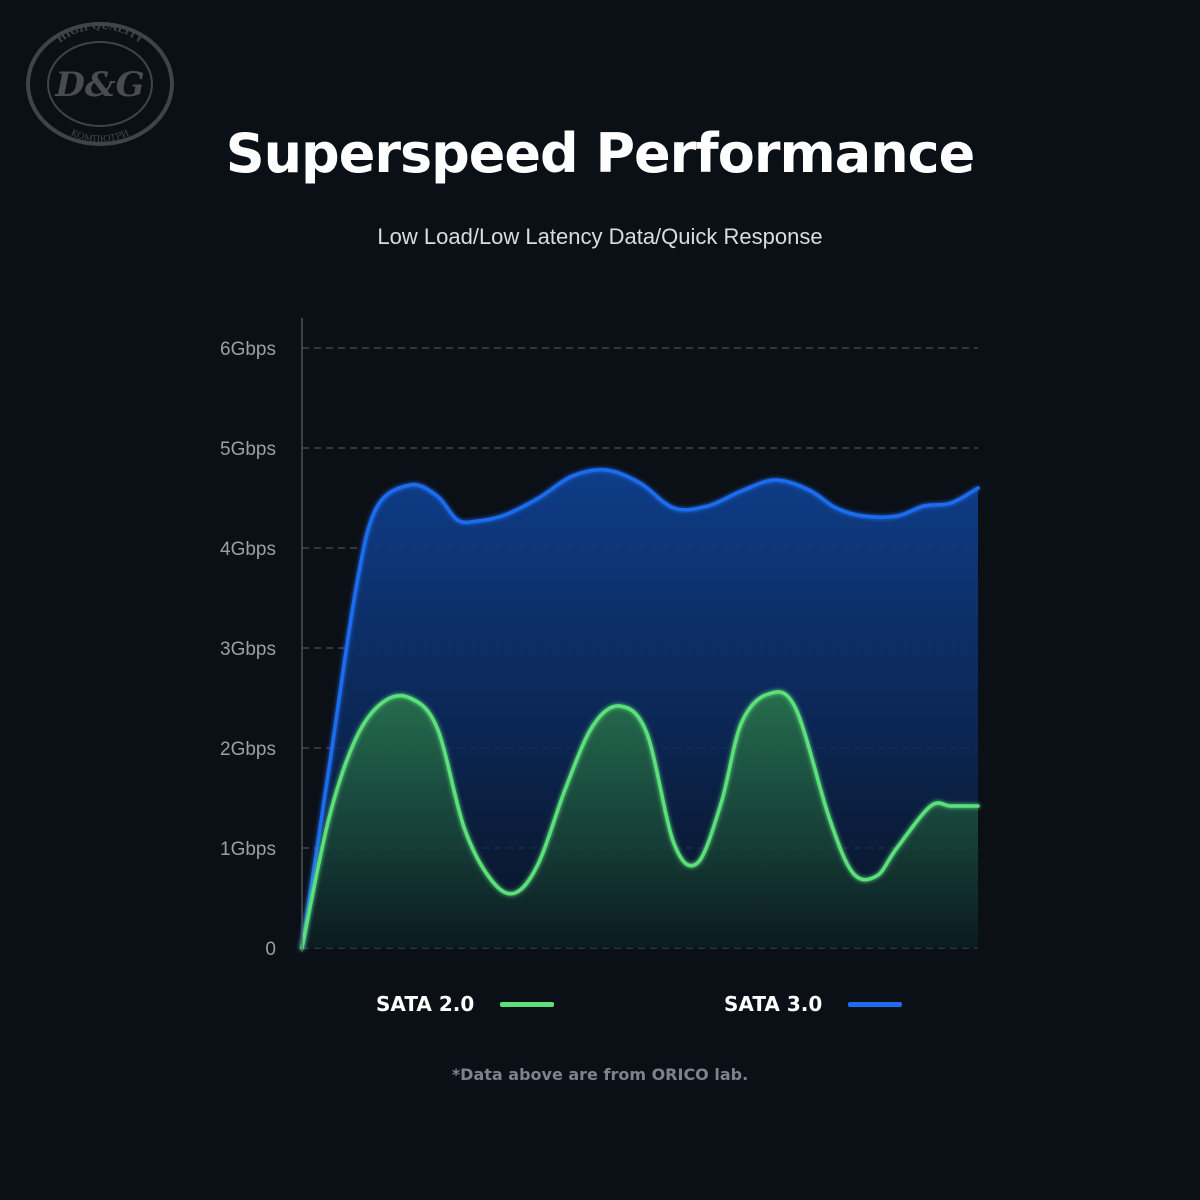 This screenshot has width=1200, height=1200. What do you see at coordinates (600, 153) in the screenshot?
I see `page-title: Superspeed Performance` at bounding box center [600, 153].